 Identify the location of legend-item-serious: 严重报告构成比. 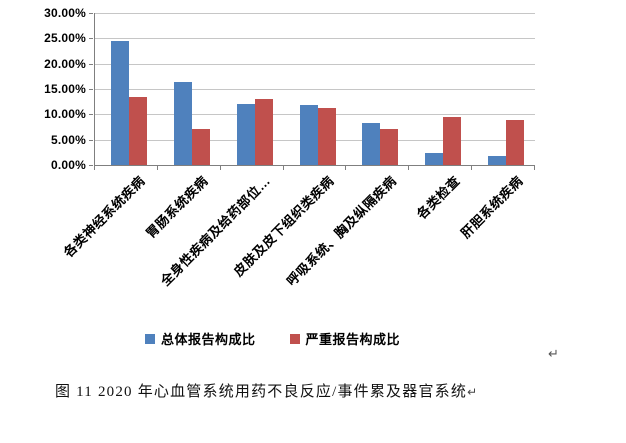
(345, 338).